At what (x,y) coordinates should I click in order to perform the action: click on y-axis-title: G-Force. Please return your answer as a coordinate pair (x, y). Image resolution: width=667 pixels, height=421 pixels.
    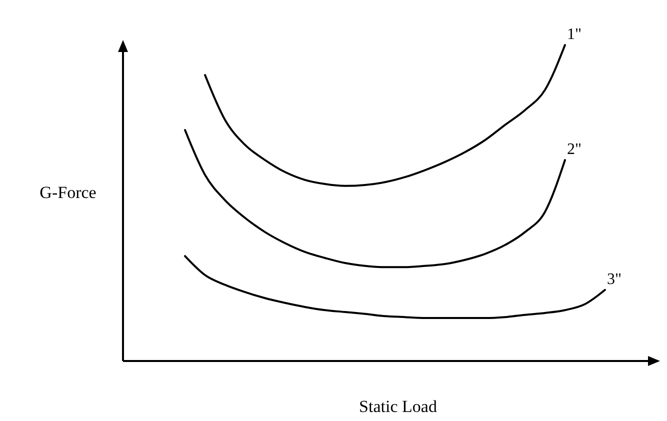
    Looking at the image, I should click on (68, 192).